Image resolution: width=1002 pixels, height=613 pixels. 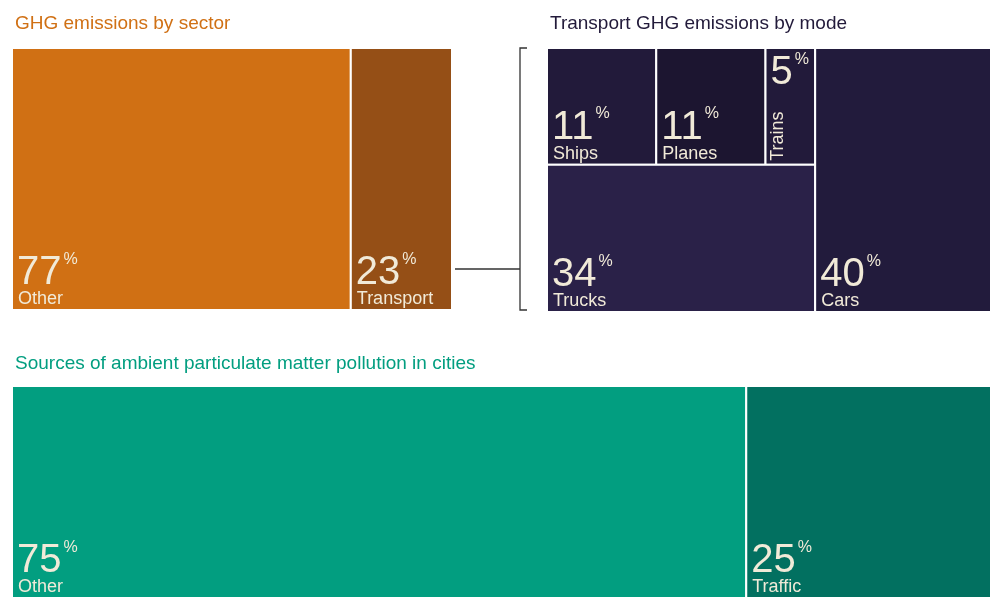 I want to click on category-label: Trains, so click(x=777, y=136).